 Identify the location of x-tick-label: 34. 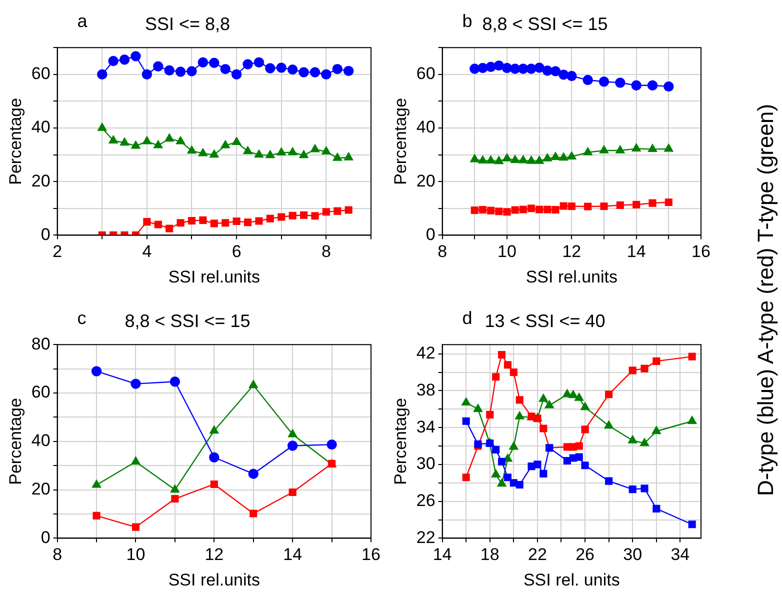
(680, 554).